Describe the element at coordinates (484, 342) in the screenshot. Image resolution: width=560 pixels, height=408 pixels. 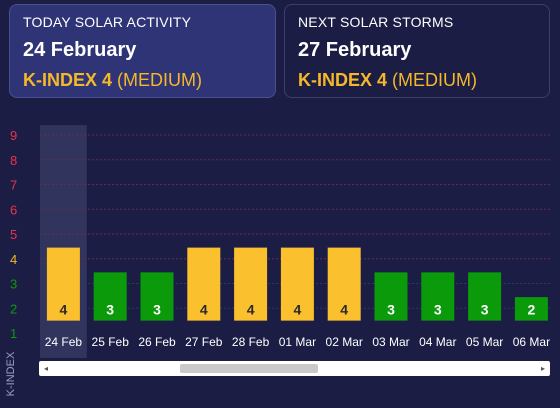
I see `x-tick-label: 05 Mar` at that location.